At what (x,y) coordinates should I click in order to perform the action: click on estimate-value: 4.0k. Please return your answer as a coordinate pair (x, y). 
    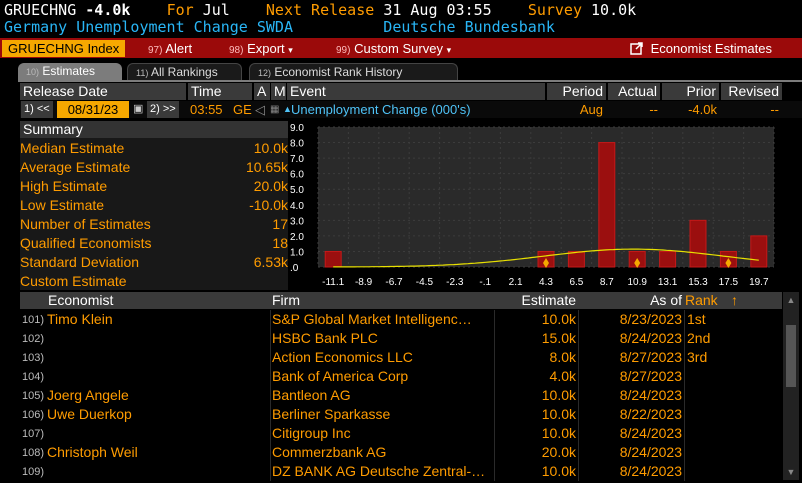
    Looking at the image, I should click on (562, 376).